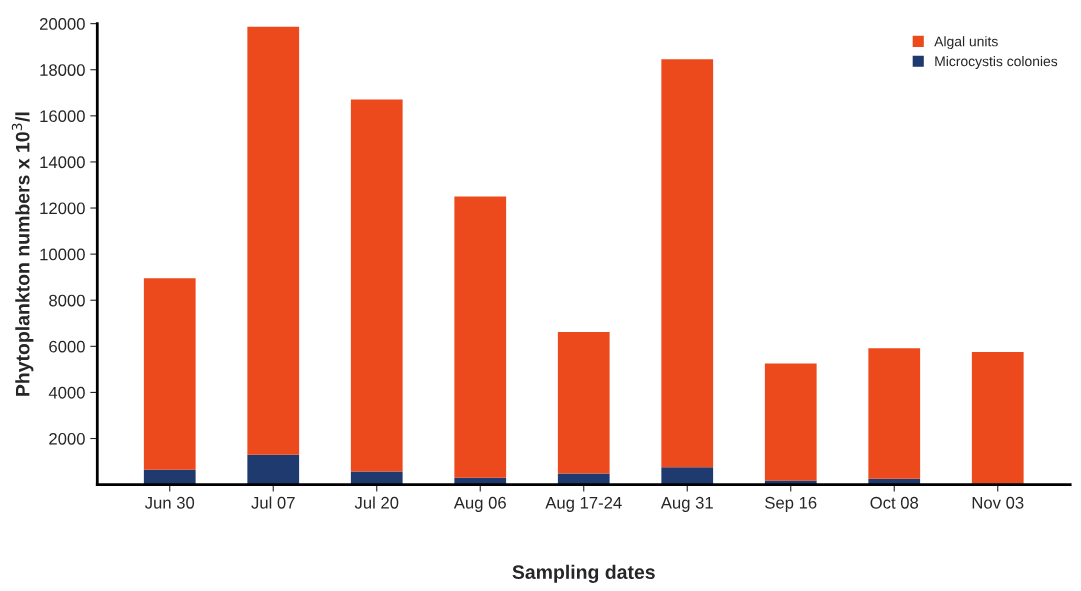 The height and width of the screenshot is (591, 1081). What do you see at coordinates (966, 43) in the screenshot?
I see `legend-label: Algal units` at bounding box center [966, 43].